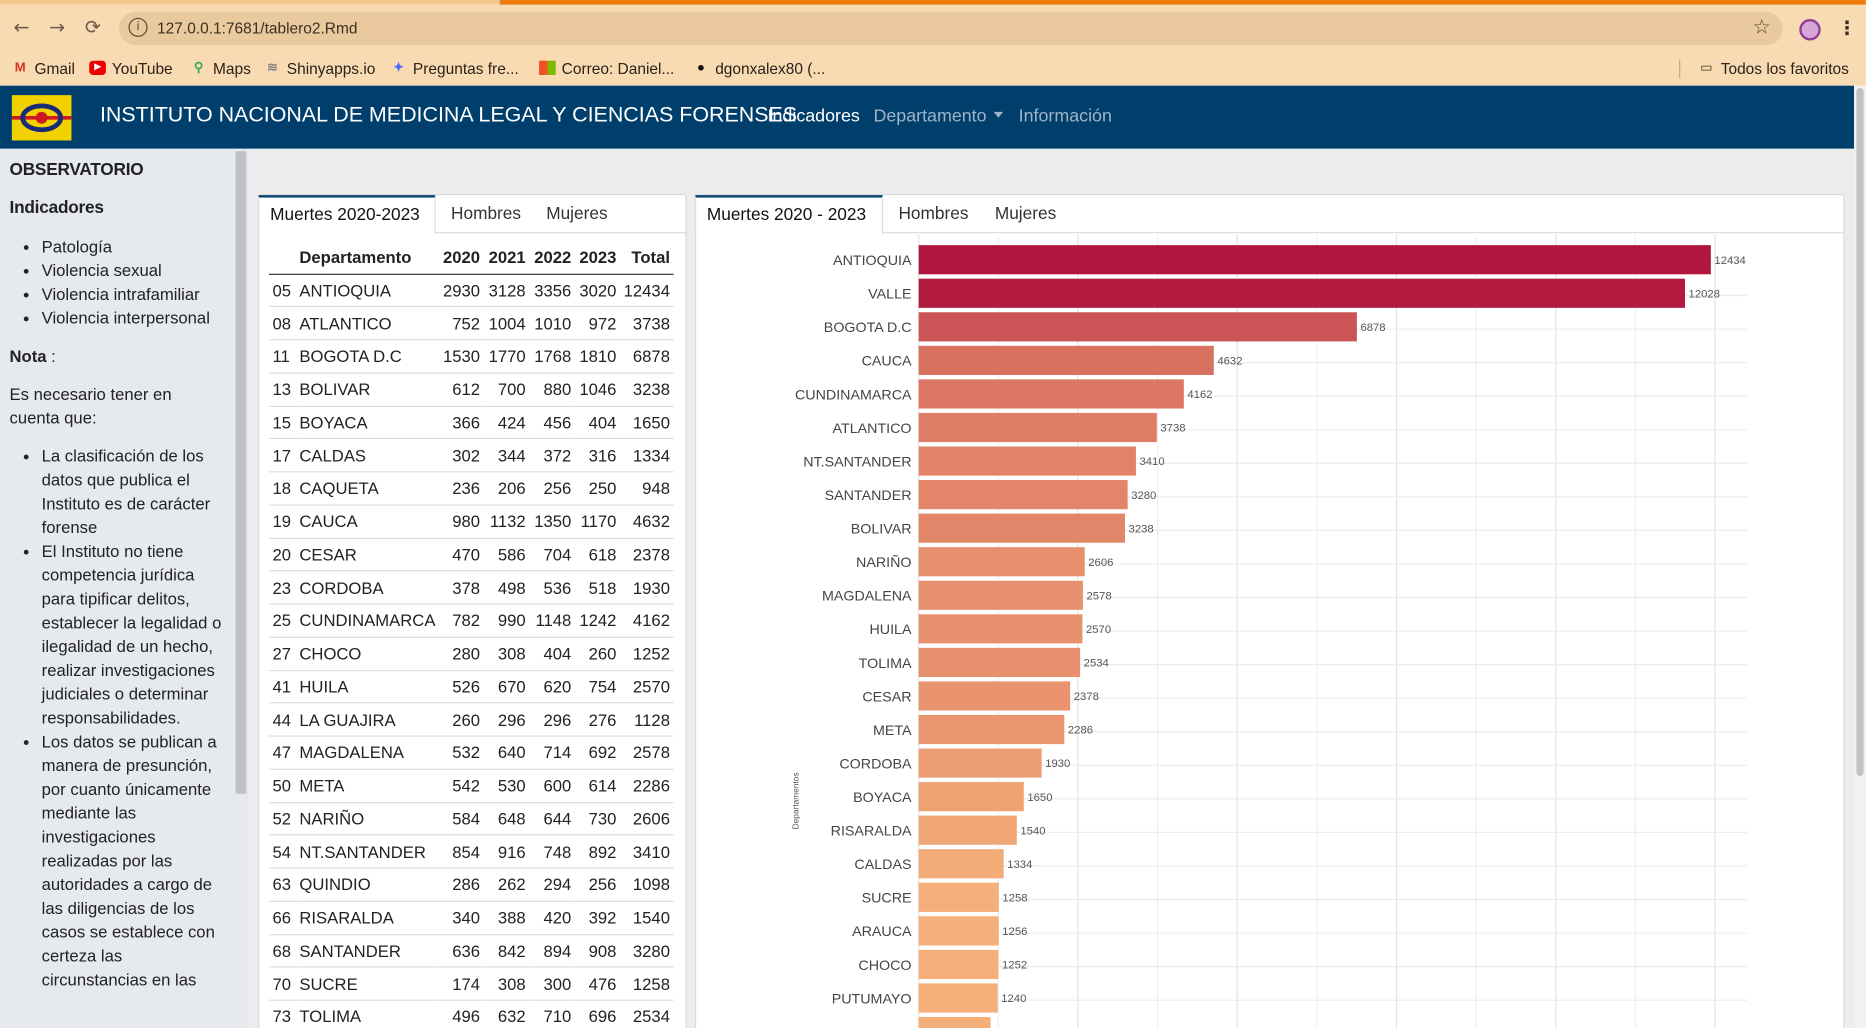  I want to click on cell-2022: 894, so click(552, 951).